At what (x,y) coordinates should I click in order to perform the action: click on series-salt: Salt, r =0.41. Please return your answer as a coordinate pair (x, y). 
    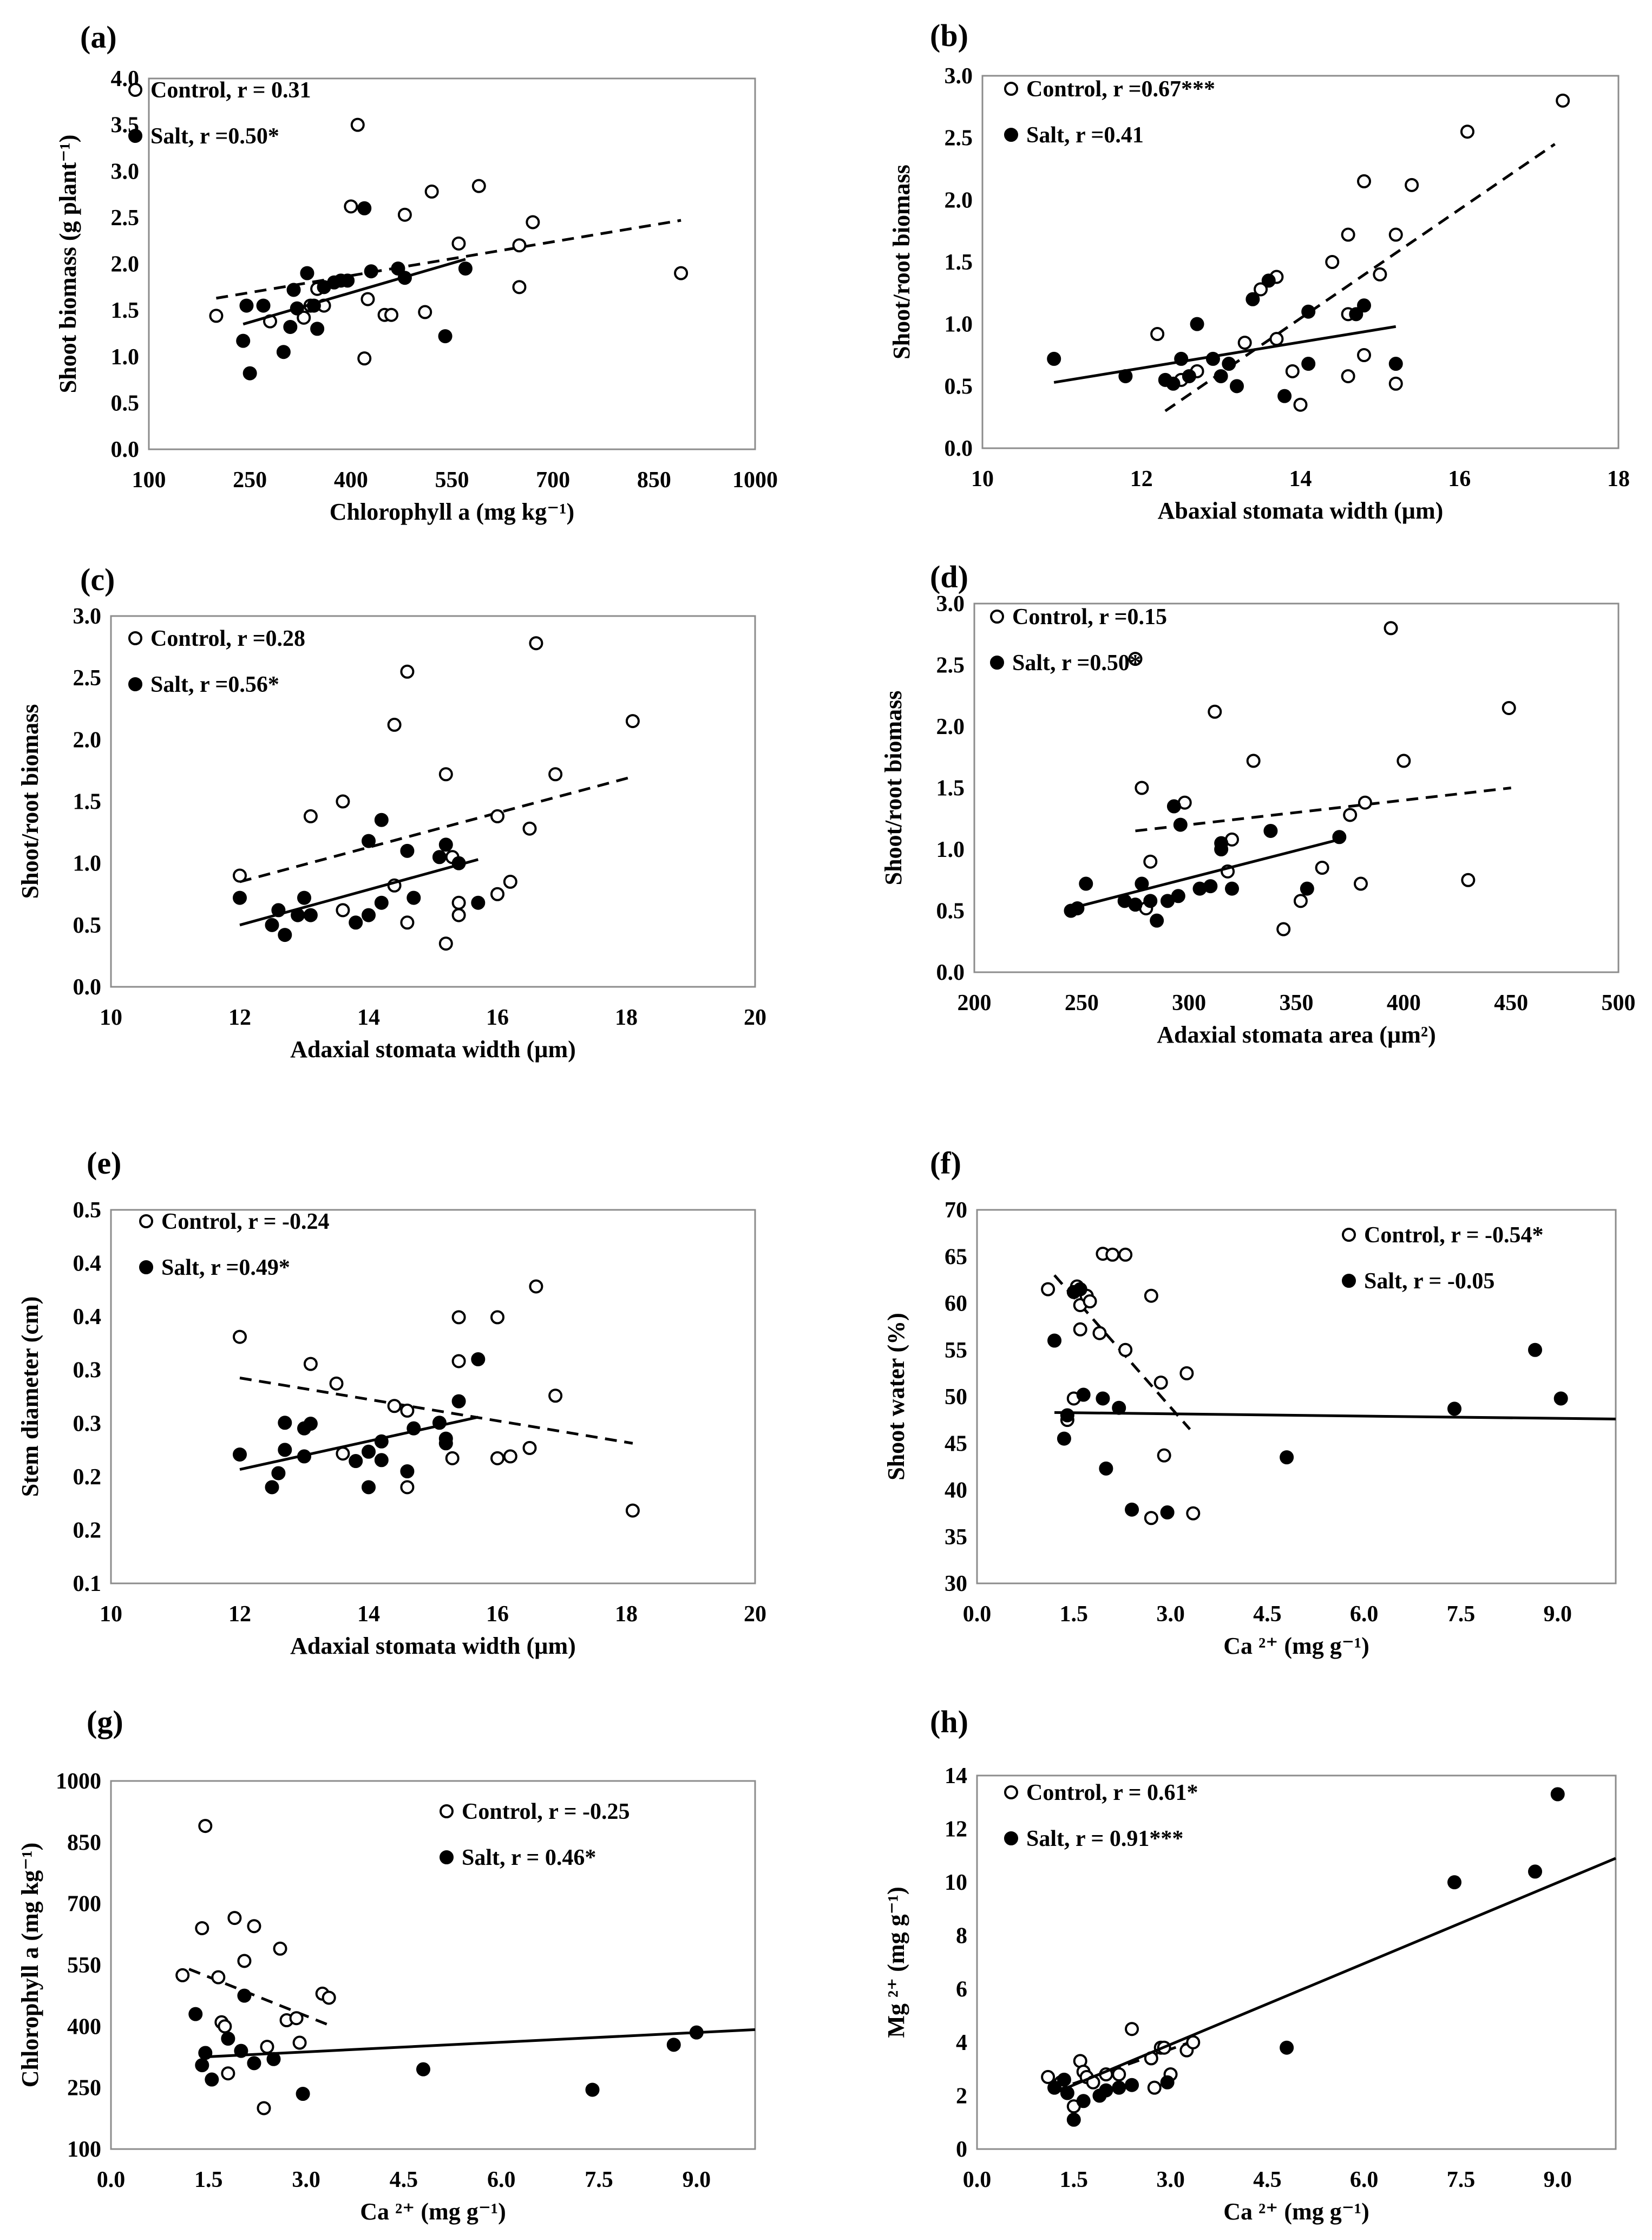
    Looking at the image, I should click on (1203, 263).